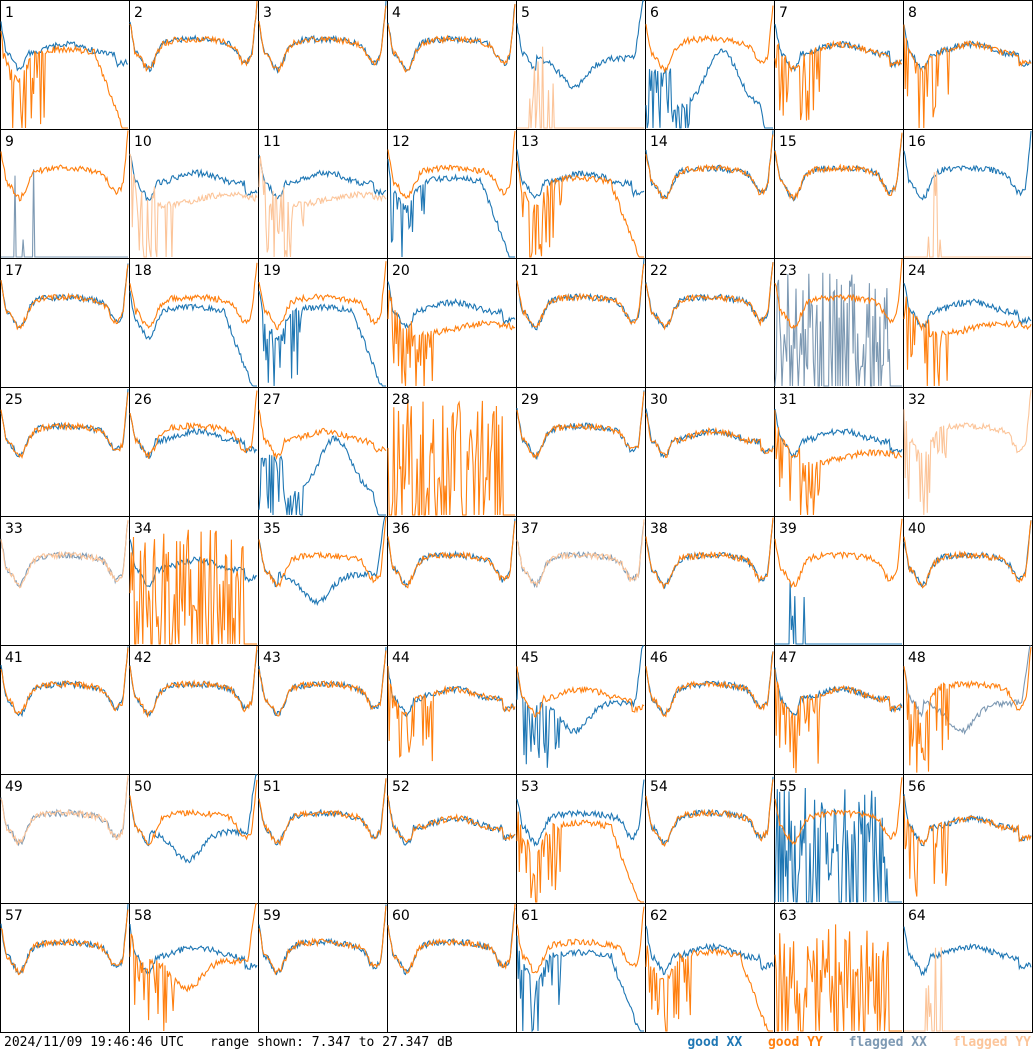 The image size is (1033, 1053). Describe the element at coordinates (9, 13) in the screenshot. I see `panel-label: 1` at that location.